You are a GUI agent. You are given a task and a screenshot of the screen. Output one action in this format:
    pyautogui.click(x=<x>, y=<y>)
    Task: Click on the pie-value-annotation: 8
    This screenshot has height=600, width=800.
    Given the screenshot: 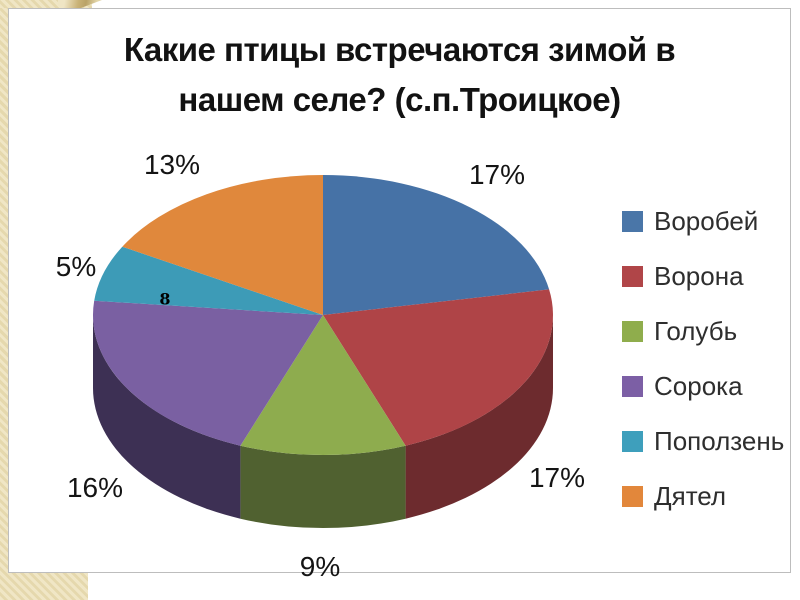 What is the action you would take?
    pyautogui.click(x=165, y=299)
    